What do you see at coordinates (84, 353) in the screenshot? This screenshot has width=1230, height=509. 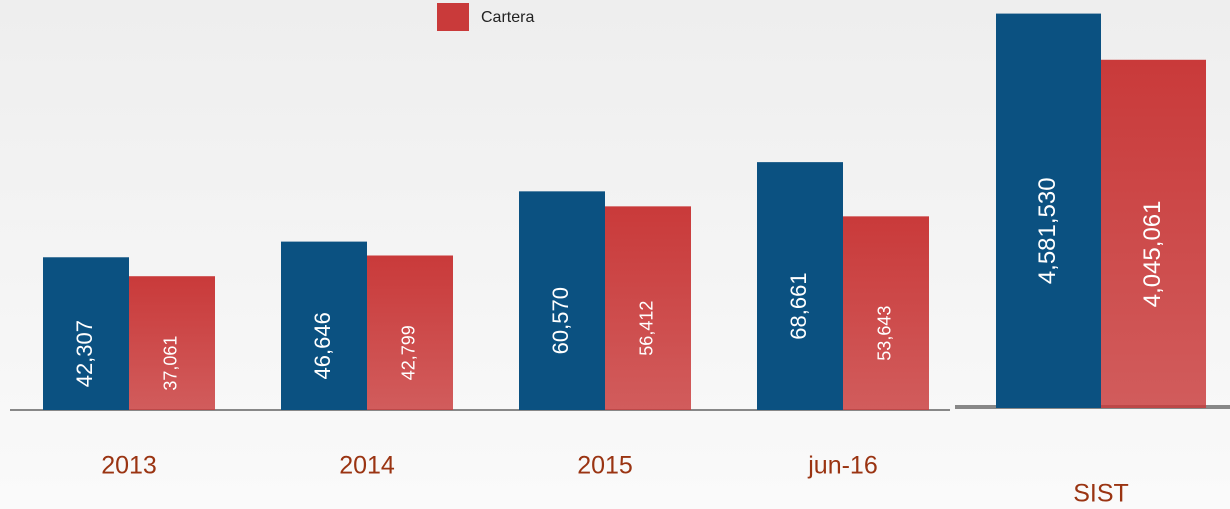 I see `data-label: 42,307` at bounding box center [84, 353].